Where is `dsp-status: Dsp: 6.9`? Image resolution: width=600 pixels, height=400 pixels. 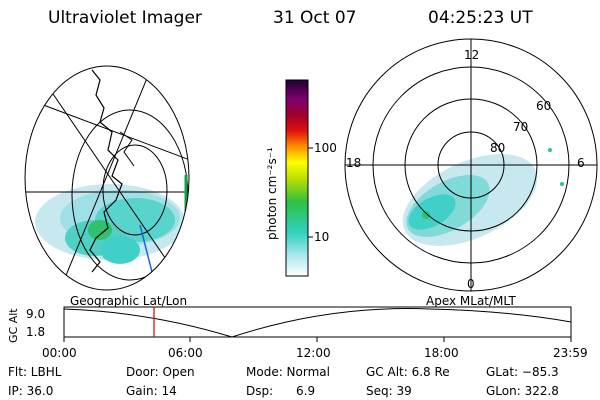 dsp-status: Dsp: 6.9 is located at coordinates (281, 391).